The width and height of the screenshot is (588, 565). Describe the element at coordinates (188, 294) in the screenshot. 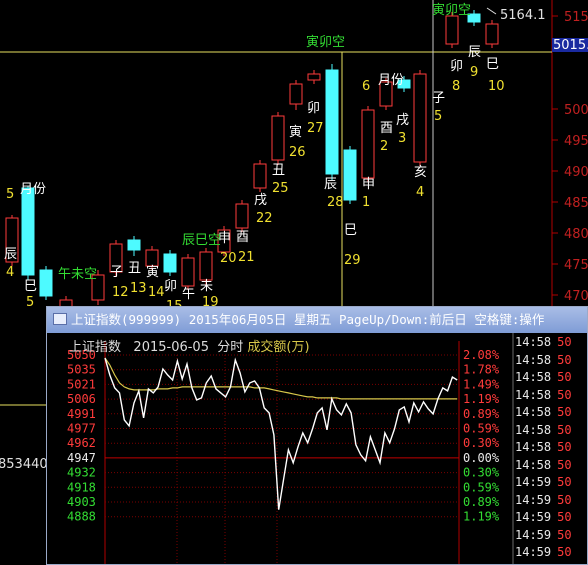

I see `chart-annotation: 午` at that location.